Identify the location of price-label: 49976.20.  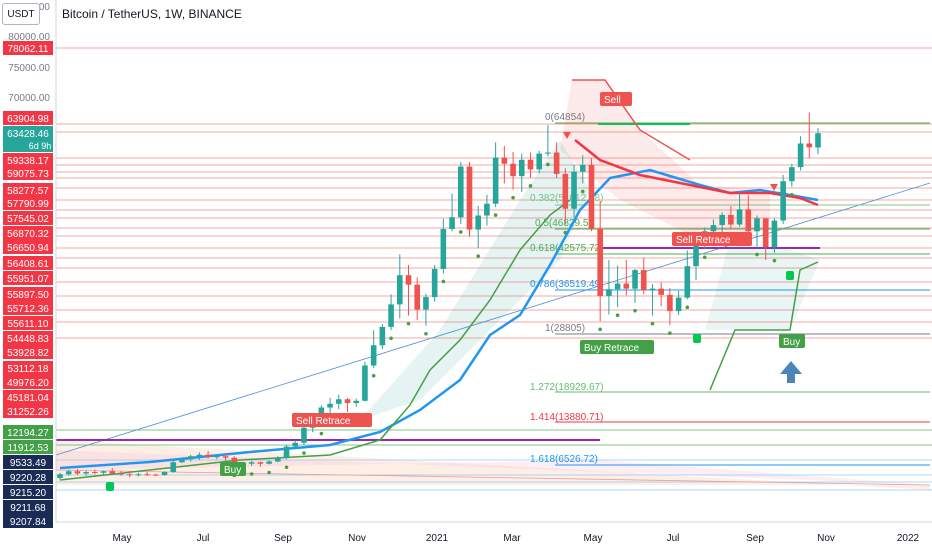
(28, 383).